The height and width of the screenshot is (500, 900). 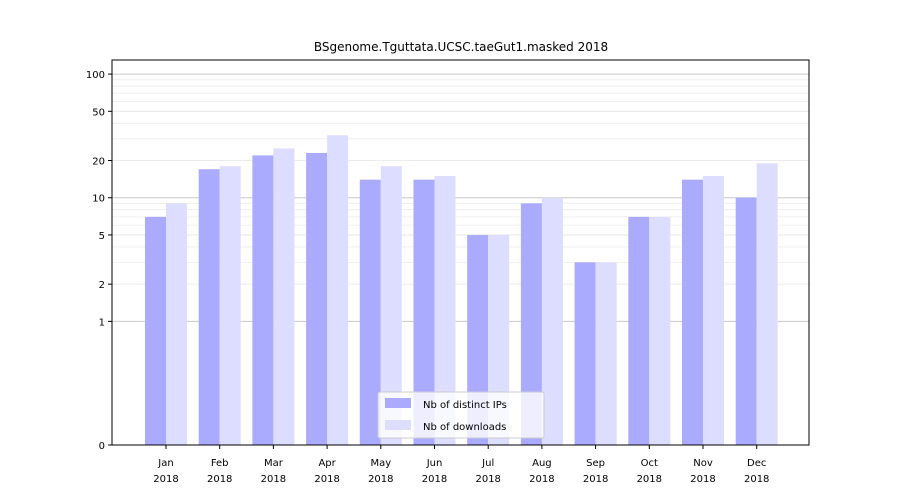 I want to click on legend-label-downloads: Nb of downloads, so click(x=464, y=427).